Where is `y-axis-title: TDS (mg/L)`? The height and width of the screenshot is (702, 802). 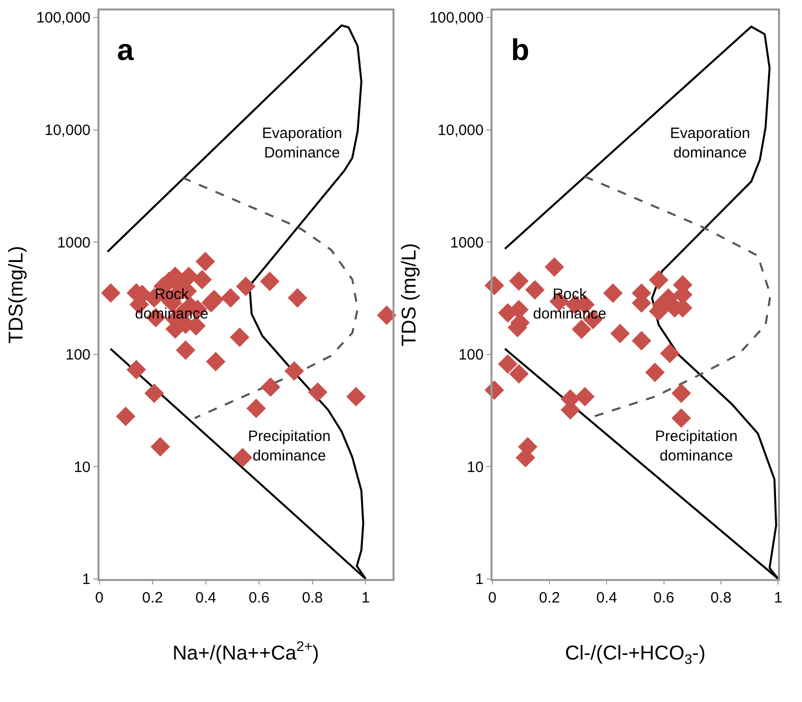 y-axis-title: TDS (mg/L) is located at coordinates (409, 294).